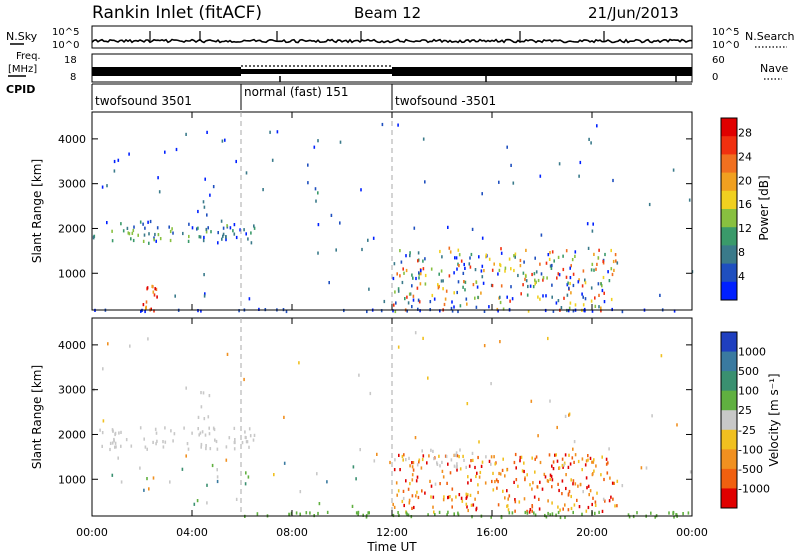  Describe the element at coordinates (729, 478) in the screenshot. I see `velocity-colorbar-segment` at that location.